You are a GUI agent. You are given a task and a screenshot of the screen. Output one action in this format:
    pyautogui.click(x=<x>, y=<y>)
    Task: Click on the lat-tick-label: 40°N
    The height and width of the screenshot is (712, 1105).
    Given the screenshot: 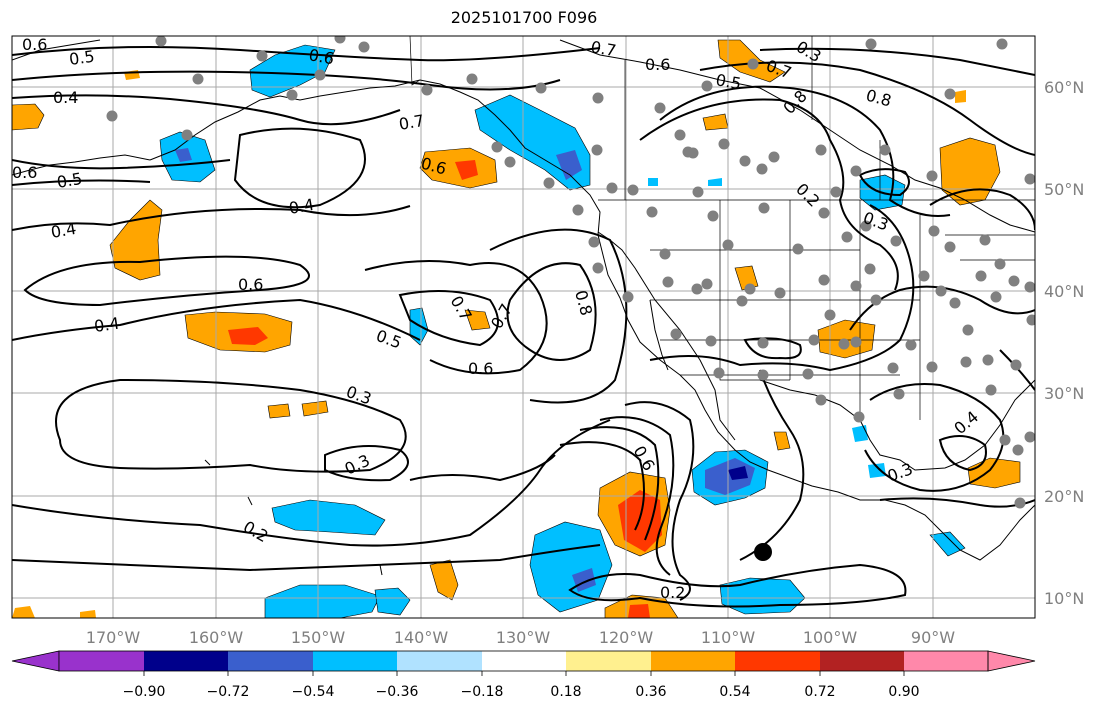 What is the action you would take?
    pyautogui.click(x=1064, y=291)
    